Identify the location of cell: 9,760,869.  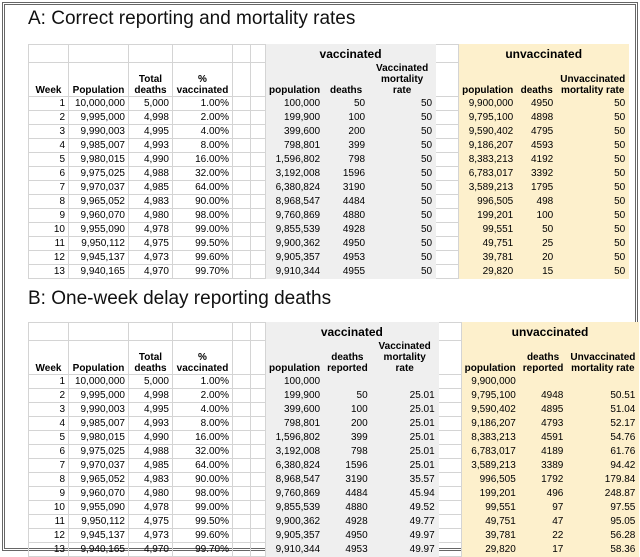
(294, 493).